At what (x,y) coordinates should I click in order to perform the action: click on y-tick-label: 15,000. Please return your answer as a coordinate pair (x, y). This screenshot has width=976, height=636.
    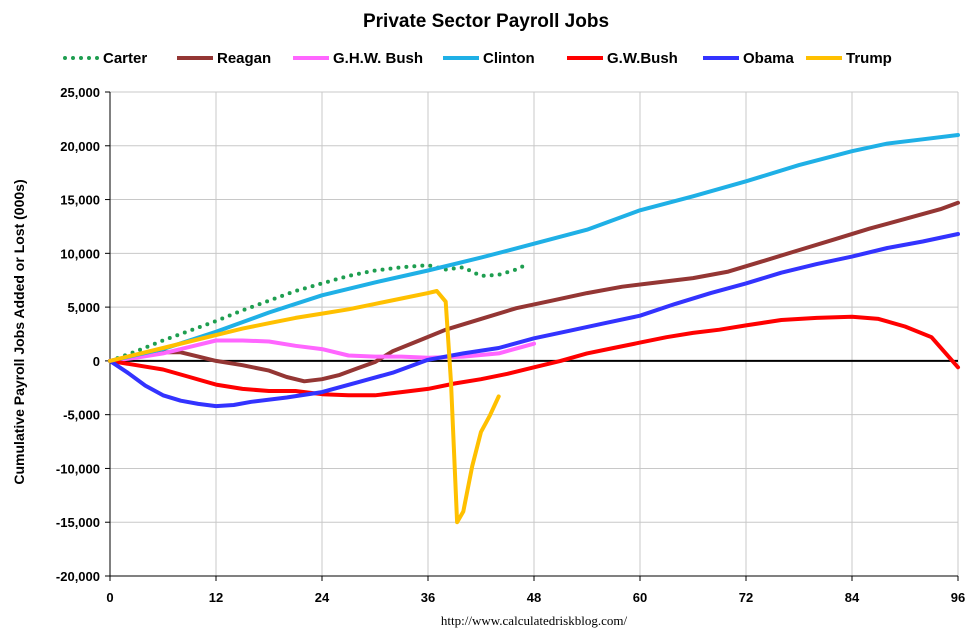
    Looking at the image, I should click on (80, 200).